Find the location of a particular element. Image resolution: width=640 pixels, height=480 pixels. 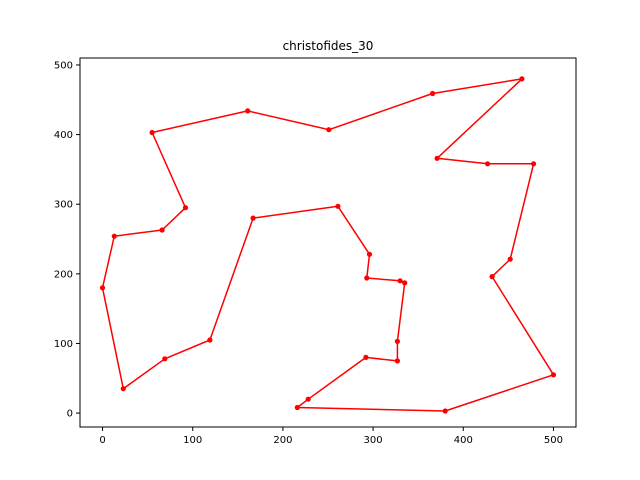

y-tick-label: 0 is located at coordinates (70, 414).